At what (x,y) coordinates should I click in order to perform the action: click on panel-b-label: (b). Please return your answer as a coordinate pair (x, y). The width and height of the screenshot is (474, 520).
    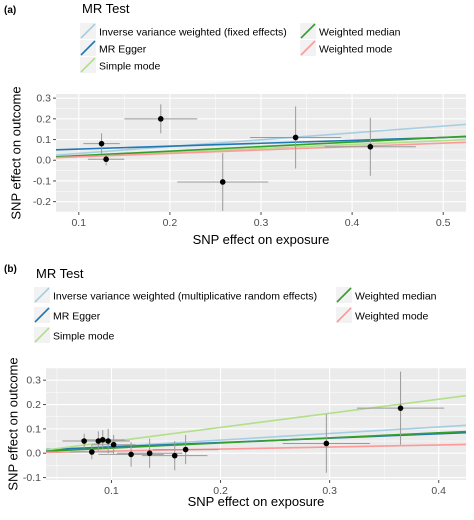
    Looking at the image, I should click on (10, 269).